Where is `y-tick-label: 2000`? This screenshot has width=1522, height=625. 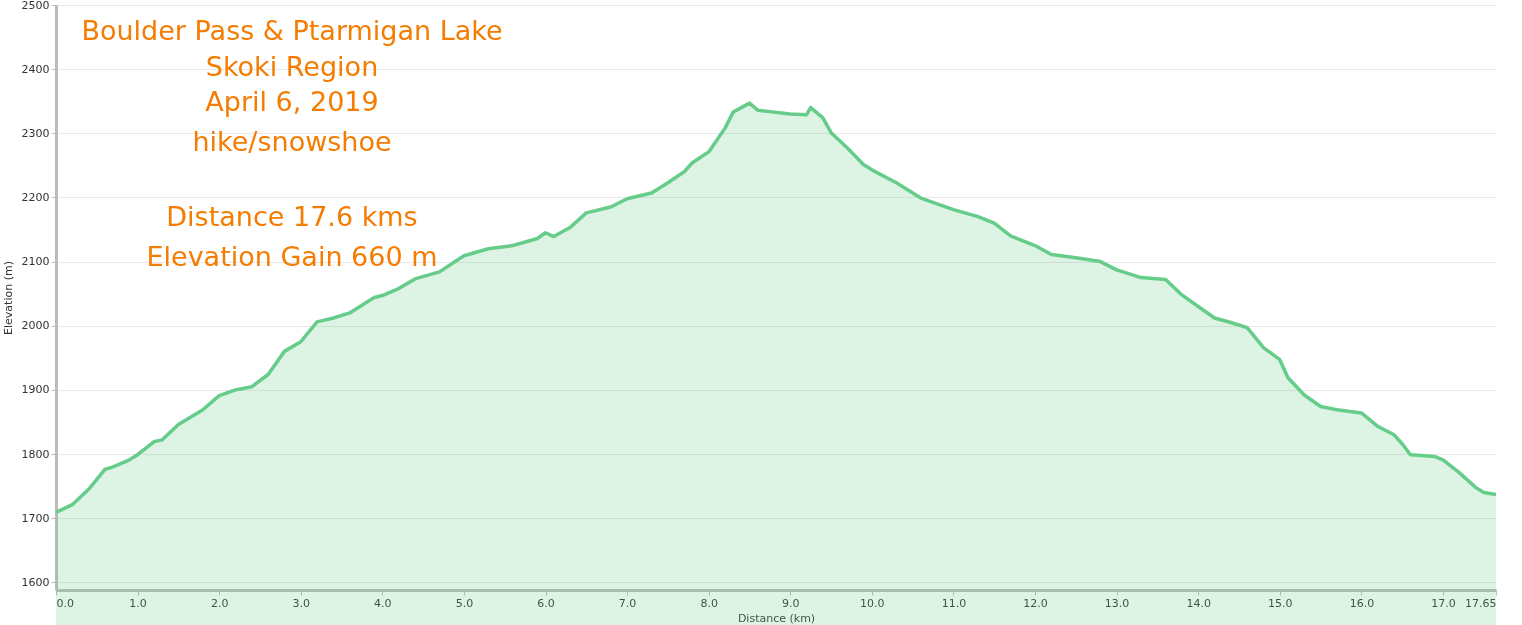
y-tick-label: 2000 is located at coordinates (35, 326).